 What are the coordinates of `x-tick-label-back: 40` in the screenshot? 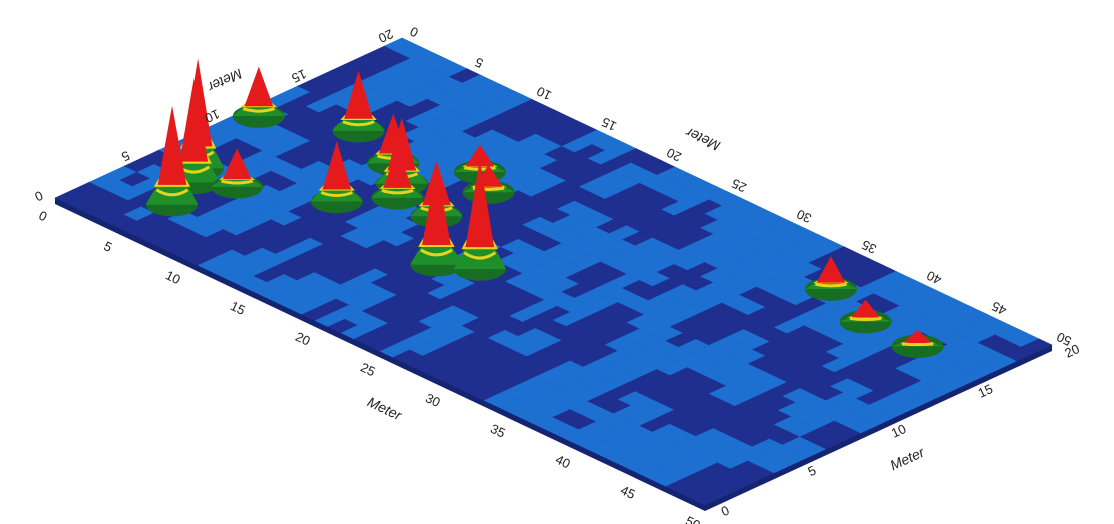 It's located at (933, 278).